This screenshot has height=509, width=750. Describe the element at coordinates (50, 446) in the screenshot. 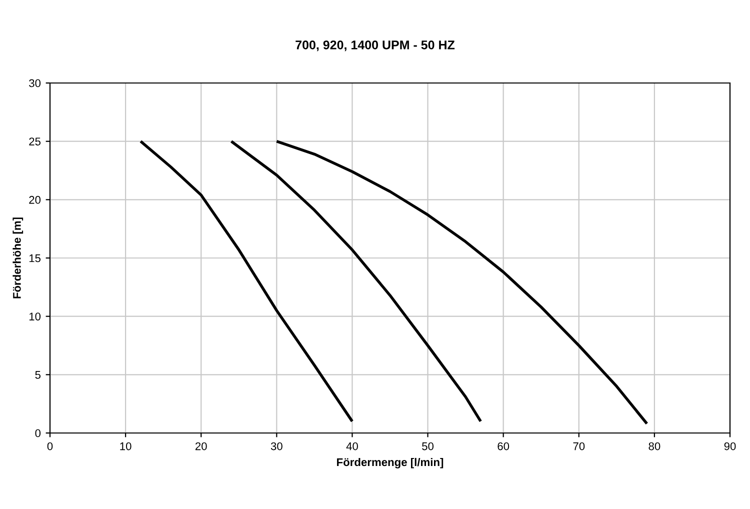

I see `x-tick-label: 0` at that location.